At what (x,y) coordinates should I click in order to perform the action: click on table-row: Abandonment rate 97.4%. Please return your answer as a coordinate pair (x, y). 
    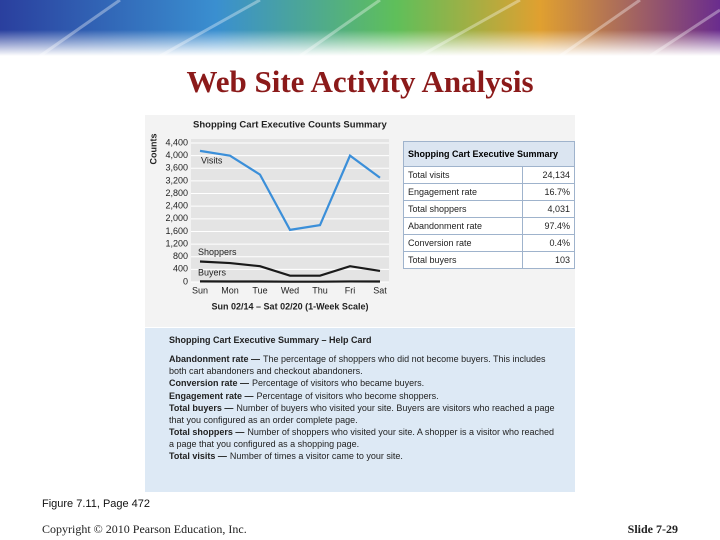
    Looking at the image, I should click on (489, 226).